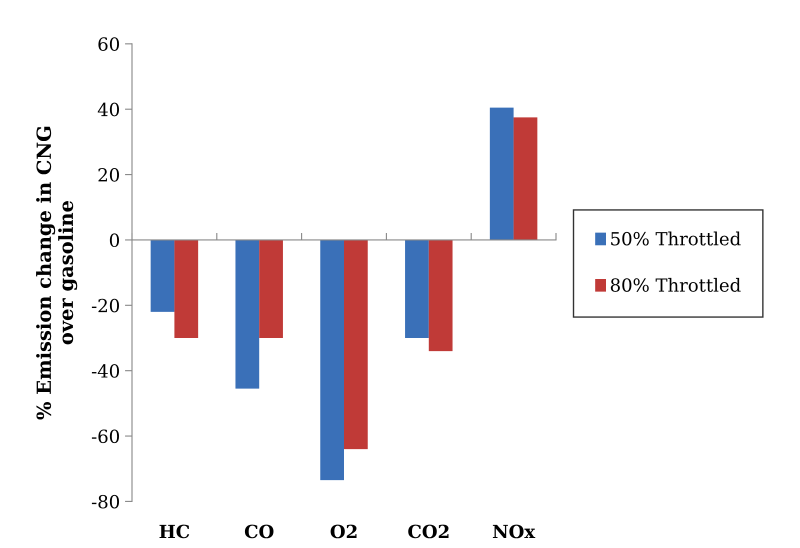 This screenshot has height=548, width=800. Describe the element at coordinates (108, 175) in the screenshot. I see `y-tick-label: 20` at that location.